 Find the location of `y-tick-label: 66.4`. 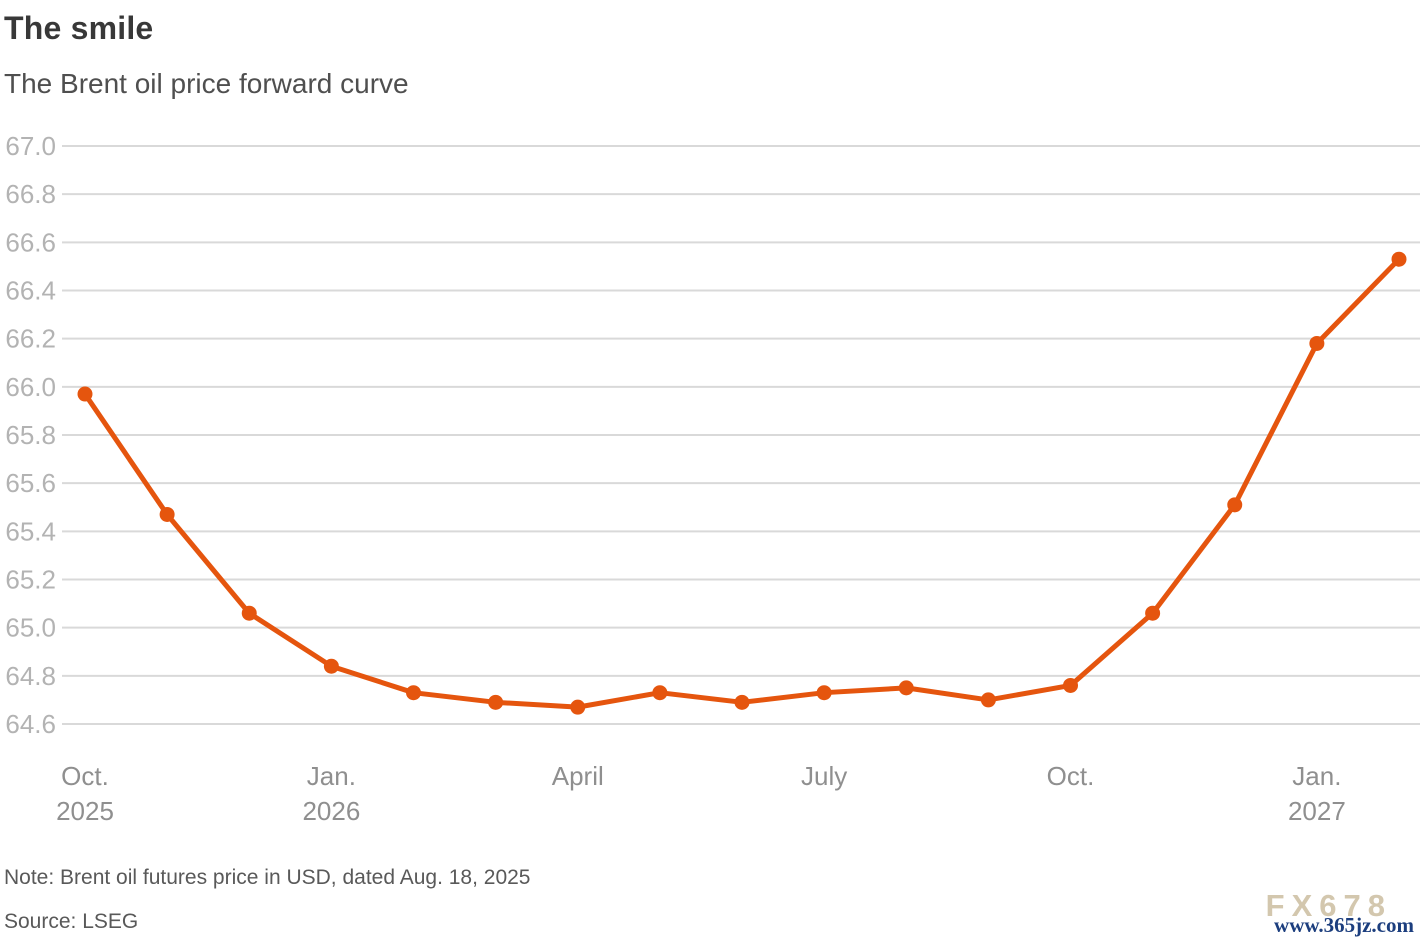

y-tick-label: 66.4 is located at coordinates (30, 291).